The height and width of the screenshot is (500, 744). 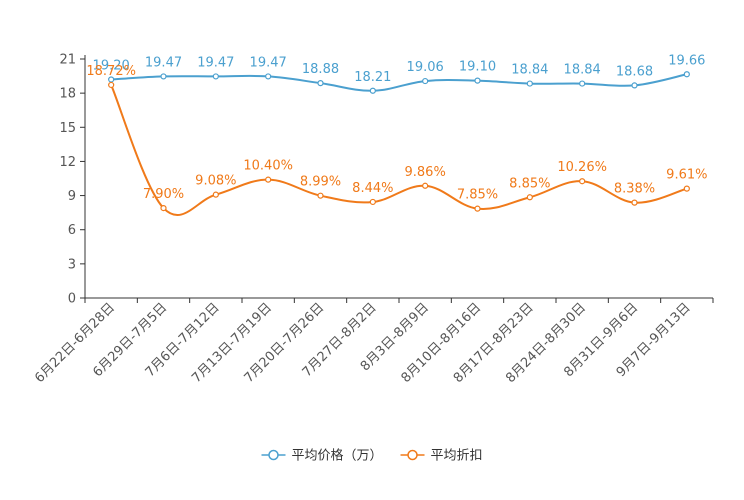 What do you see at coordinates (477, 67) in the screenshot?
I see `data-label: 19.10` at bounding box center [477, 67].